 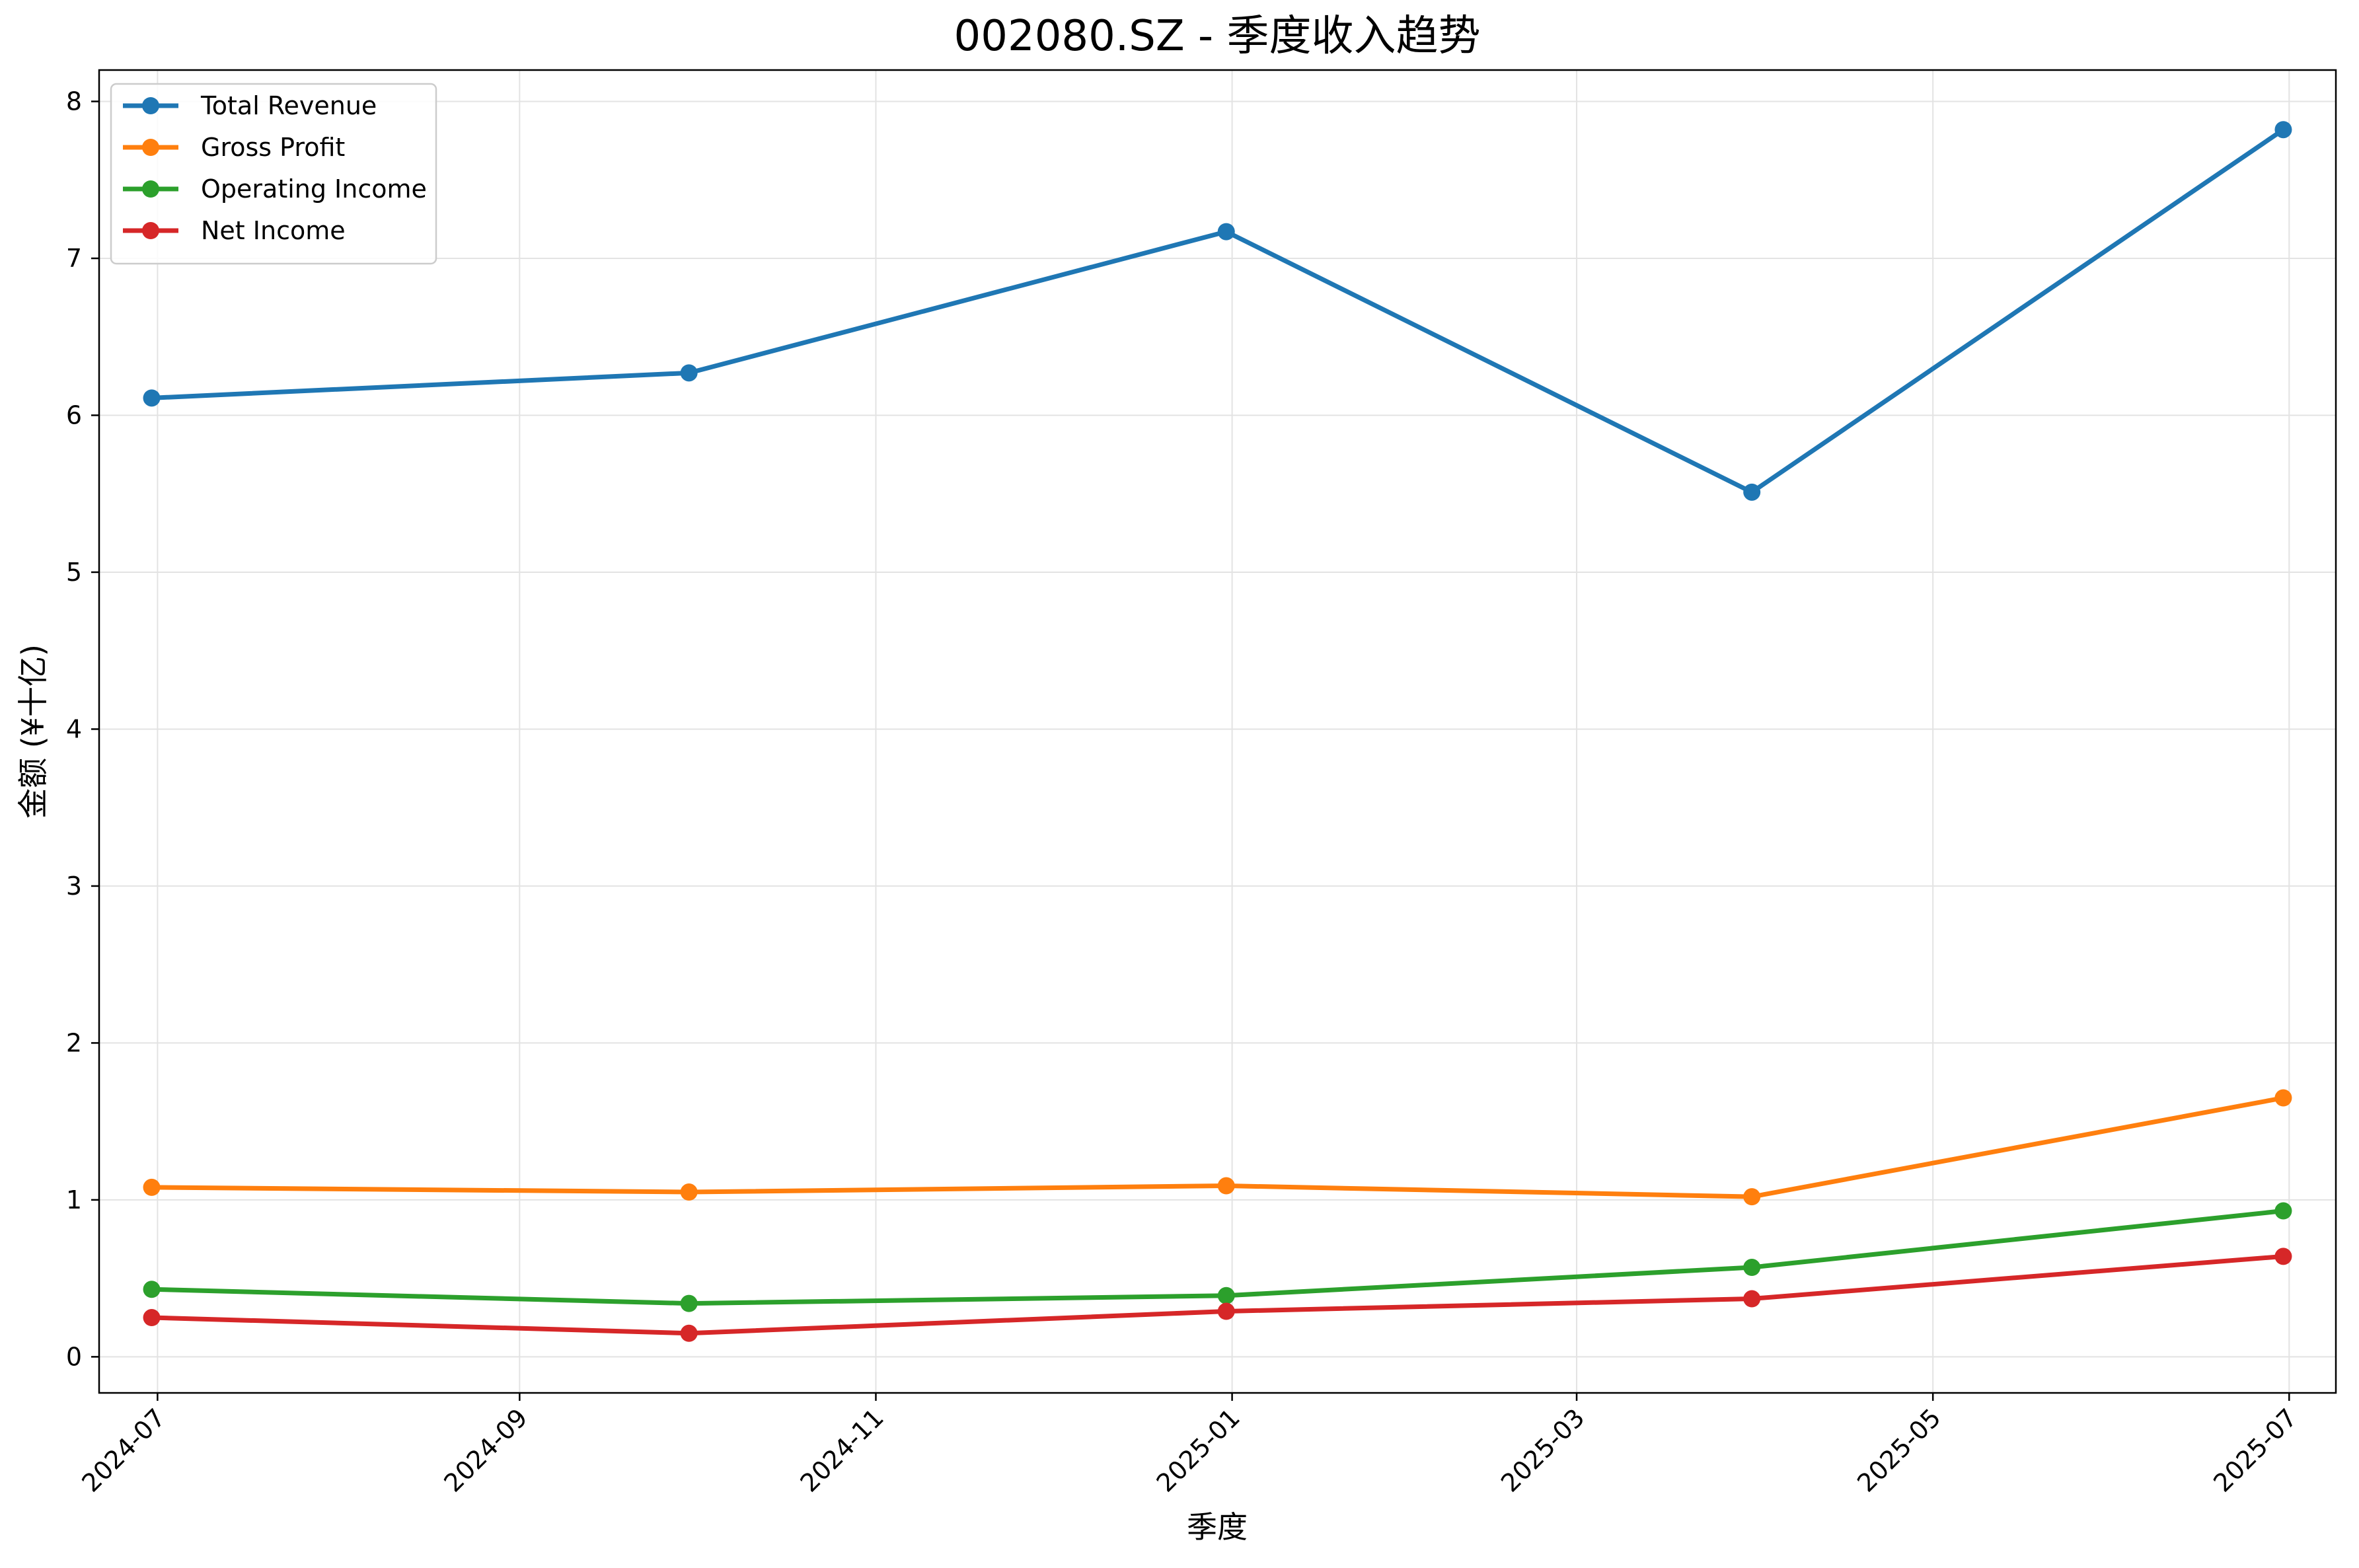 I want to click on x-tick-label: 2024-11, so click(x=841, y=1450).